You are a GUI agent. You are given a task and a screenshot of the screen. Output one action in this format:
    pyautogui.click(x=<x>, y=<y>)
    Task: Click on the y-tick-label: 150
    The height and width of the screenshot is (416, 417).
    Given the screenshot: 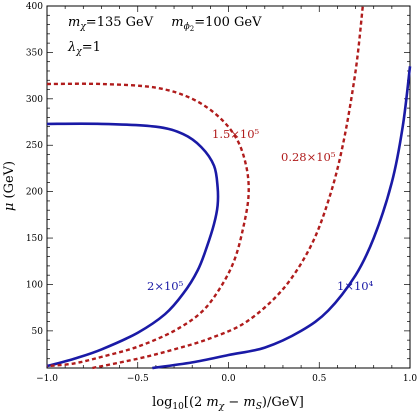 What is the action you would take?
    pyautogui.click(x=34, y=239)
    